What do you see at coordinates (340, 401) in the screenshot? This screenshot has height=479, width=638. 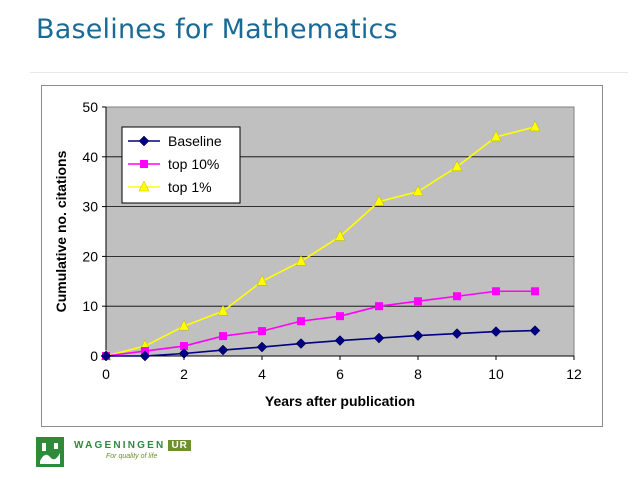 I see `x-axis-label: Years after publication` at bounding box center [340, 401].